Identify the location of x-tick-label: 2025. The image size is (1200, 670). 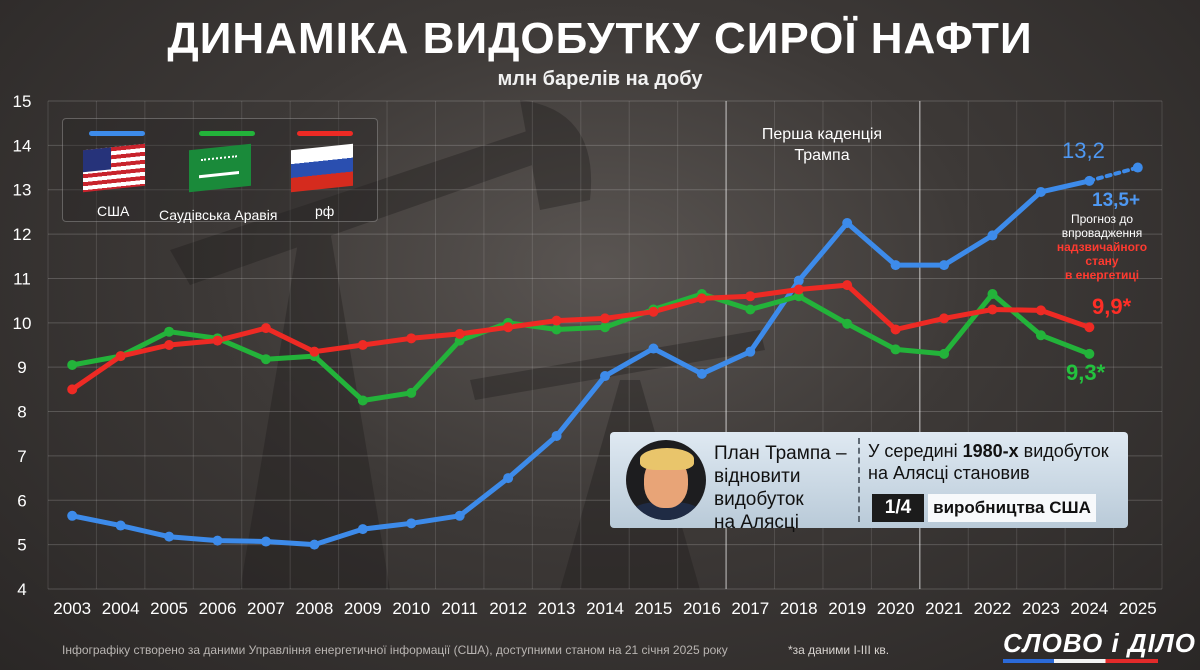
(1138, 608).